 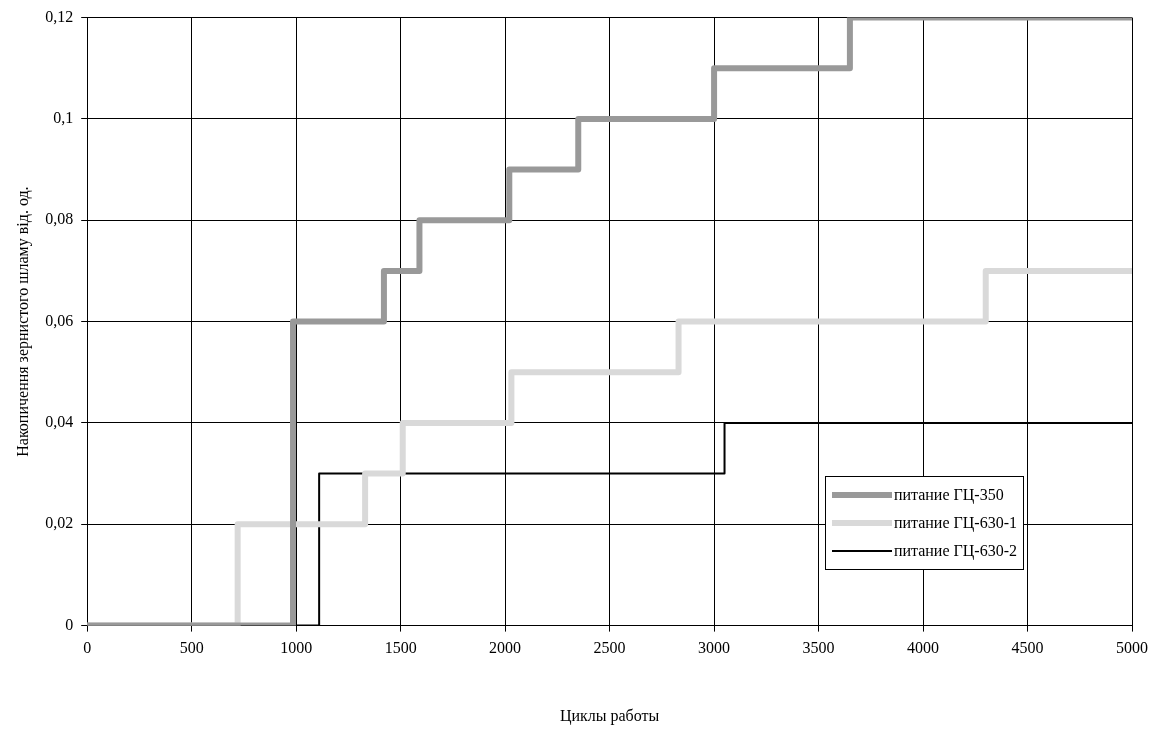 I want to click on x-tick-label: 3000, so click(x=714, y=648).